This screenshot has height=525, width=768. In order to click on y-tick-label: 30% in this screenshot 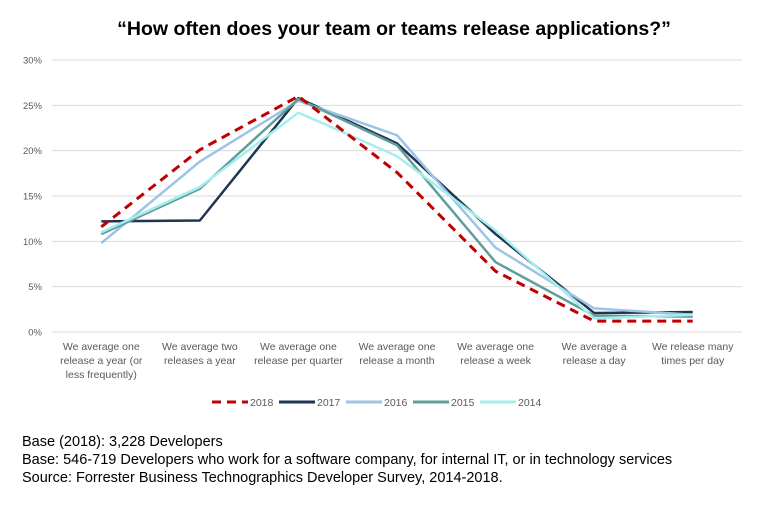, I will do `click(33, 61)`.